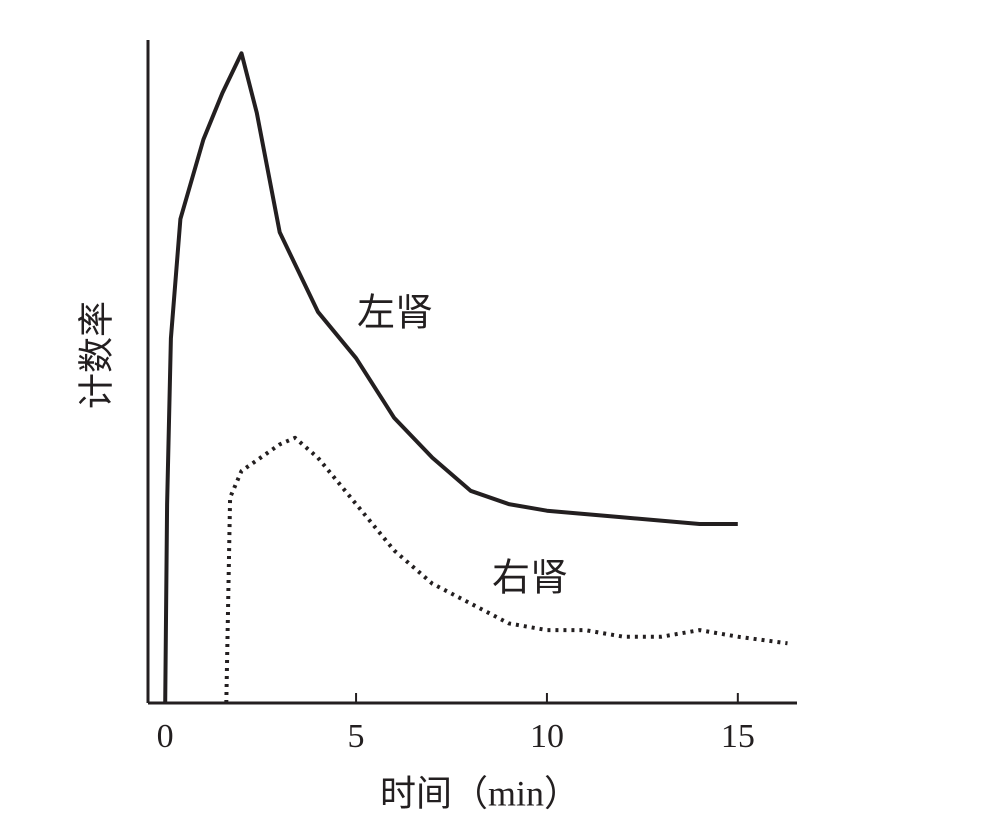 Image resolution: width=986 pixels, height=836 pixels. What do you see at coordinates (165, 736) in the screenshot?
I see `x-tick-label: 0` at bounding box center [165, 736].